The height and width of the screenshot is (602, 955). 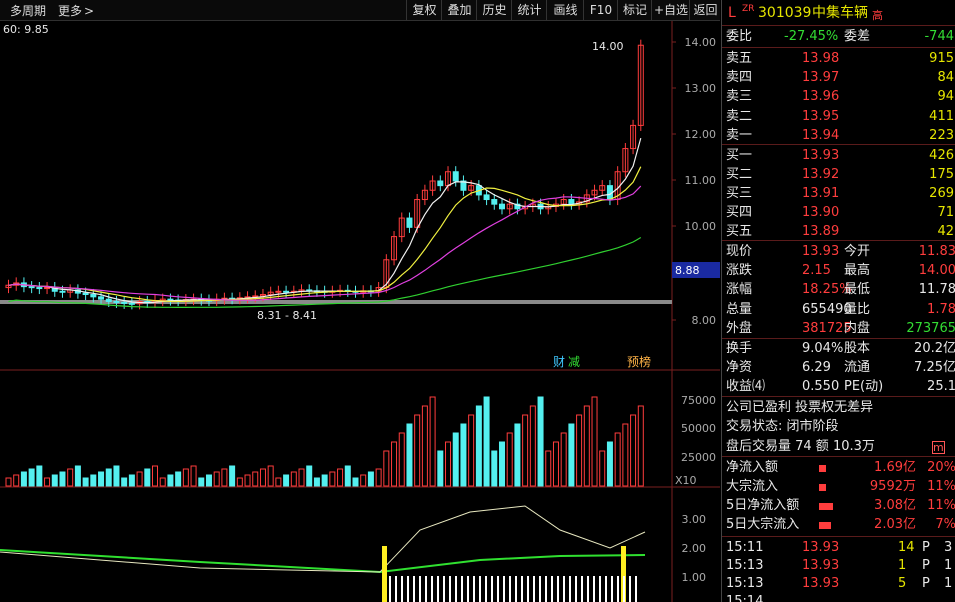 I want to click on badge-forecast: 预榜, so click(x=639, y=361).